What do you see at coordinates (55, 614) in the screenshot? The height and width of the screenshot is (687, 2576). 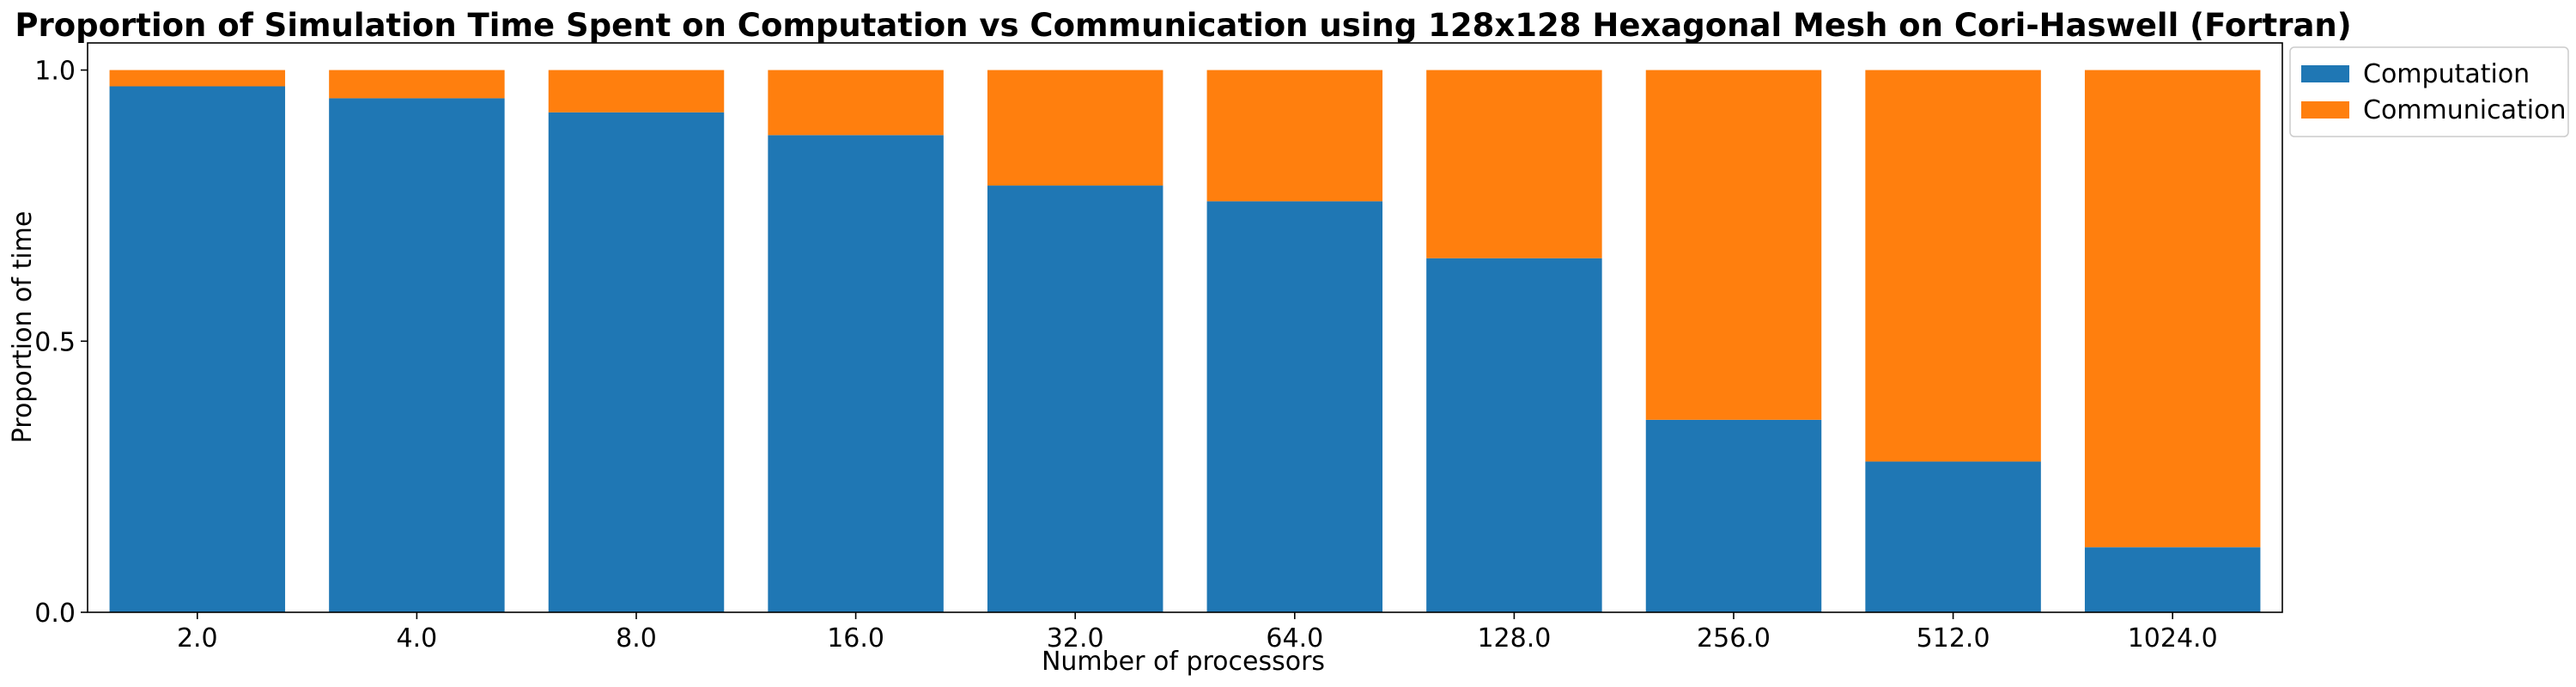 I see `y-tick-label: 0.0` at bounding box center [55, 614].